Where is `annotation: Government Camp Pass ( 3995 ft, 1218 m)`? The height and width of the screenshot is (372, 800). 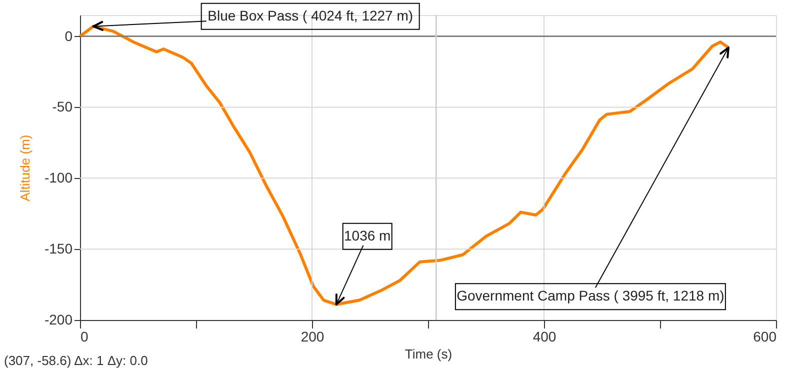
annotation: Government Camp Pass ( 3995 ft, 1218 m) is located at coordinates (590, 296).